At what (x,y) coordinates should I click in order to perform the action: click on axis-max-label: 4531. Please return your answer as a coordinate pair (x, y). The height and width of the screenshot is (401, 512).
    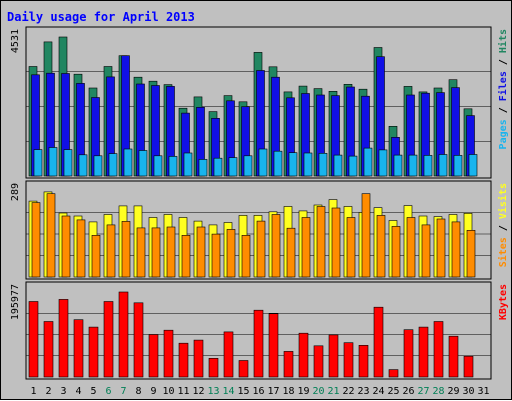
    Looking at the image, I should click on (15, 41).